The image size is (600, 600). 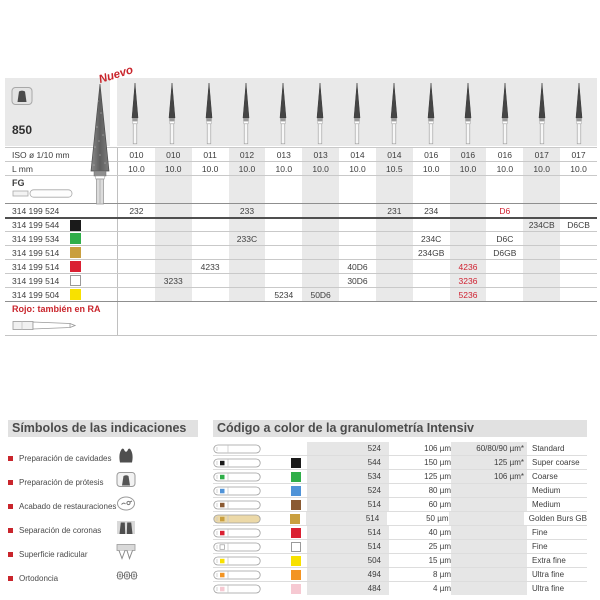 I want to click on ra-shank-row, so click(x=301, y=326).